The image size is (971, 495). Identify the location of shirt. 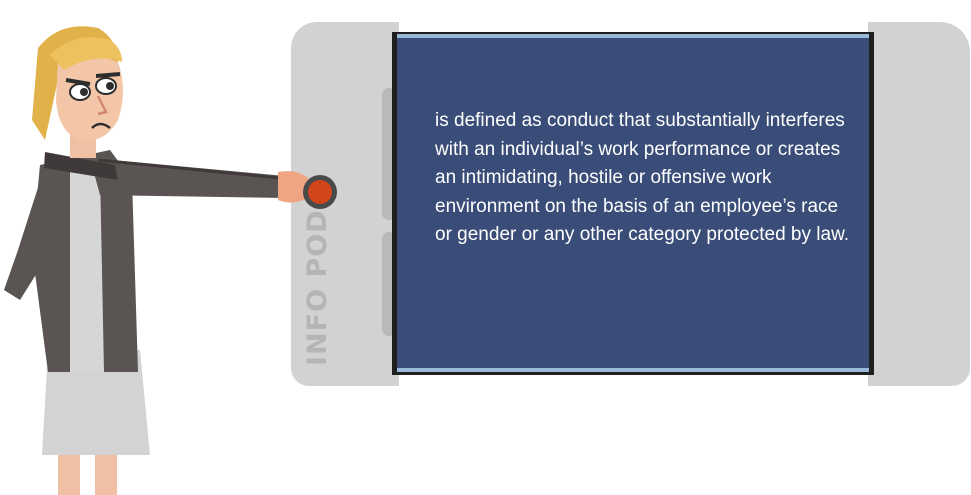
(87, 271).